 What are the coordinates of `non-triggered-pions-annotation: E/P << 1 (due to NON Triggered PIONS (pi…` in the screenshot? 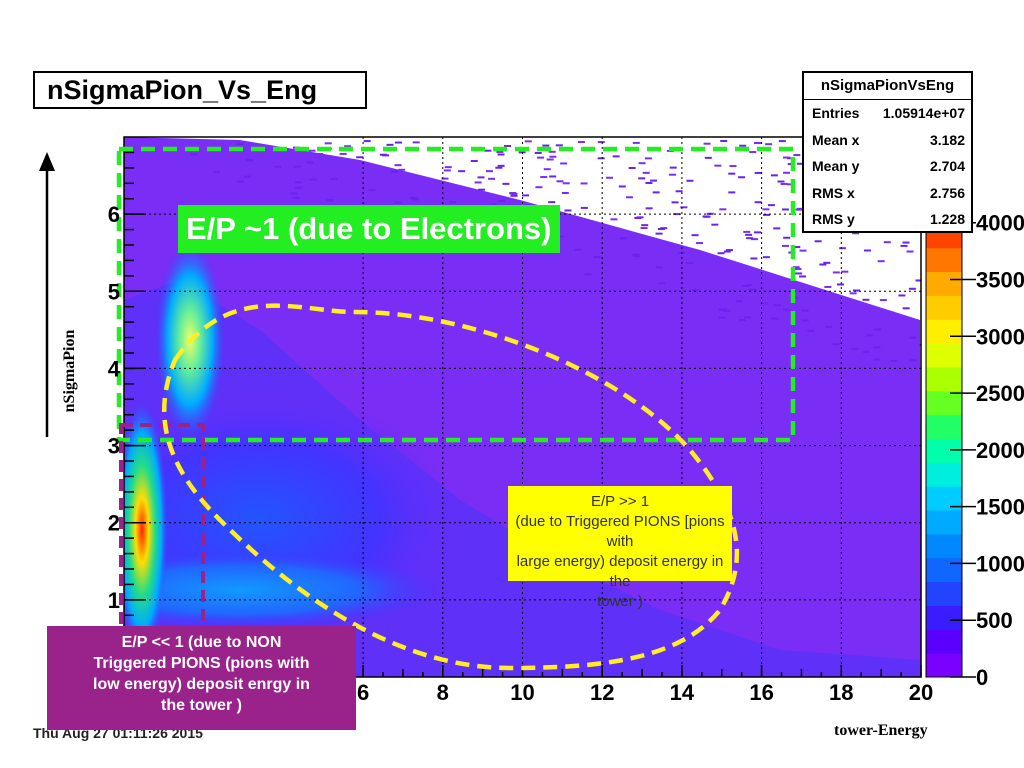 It's located at (201, 678).